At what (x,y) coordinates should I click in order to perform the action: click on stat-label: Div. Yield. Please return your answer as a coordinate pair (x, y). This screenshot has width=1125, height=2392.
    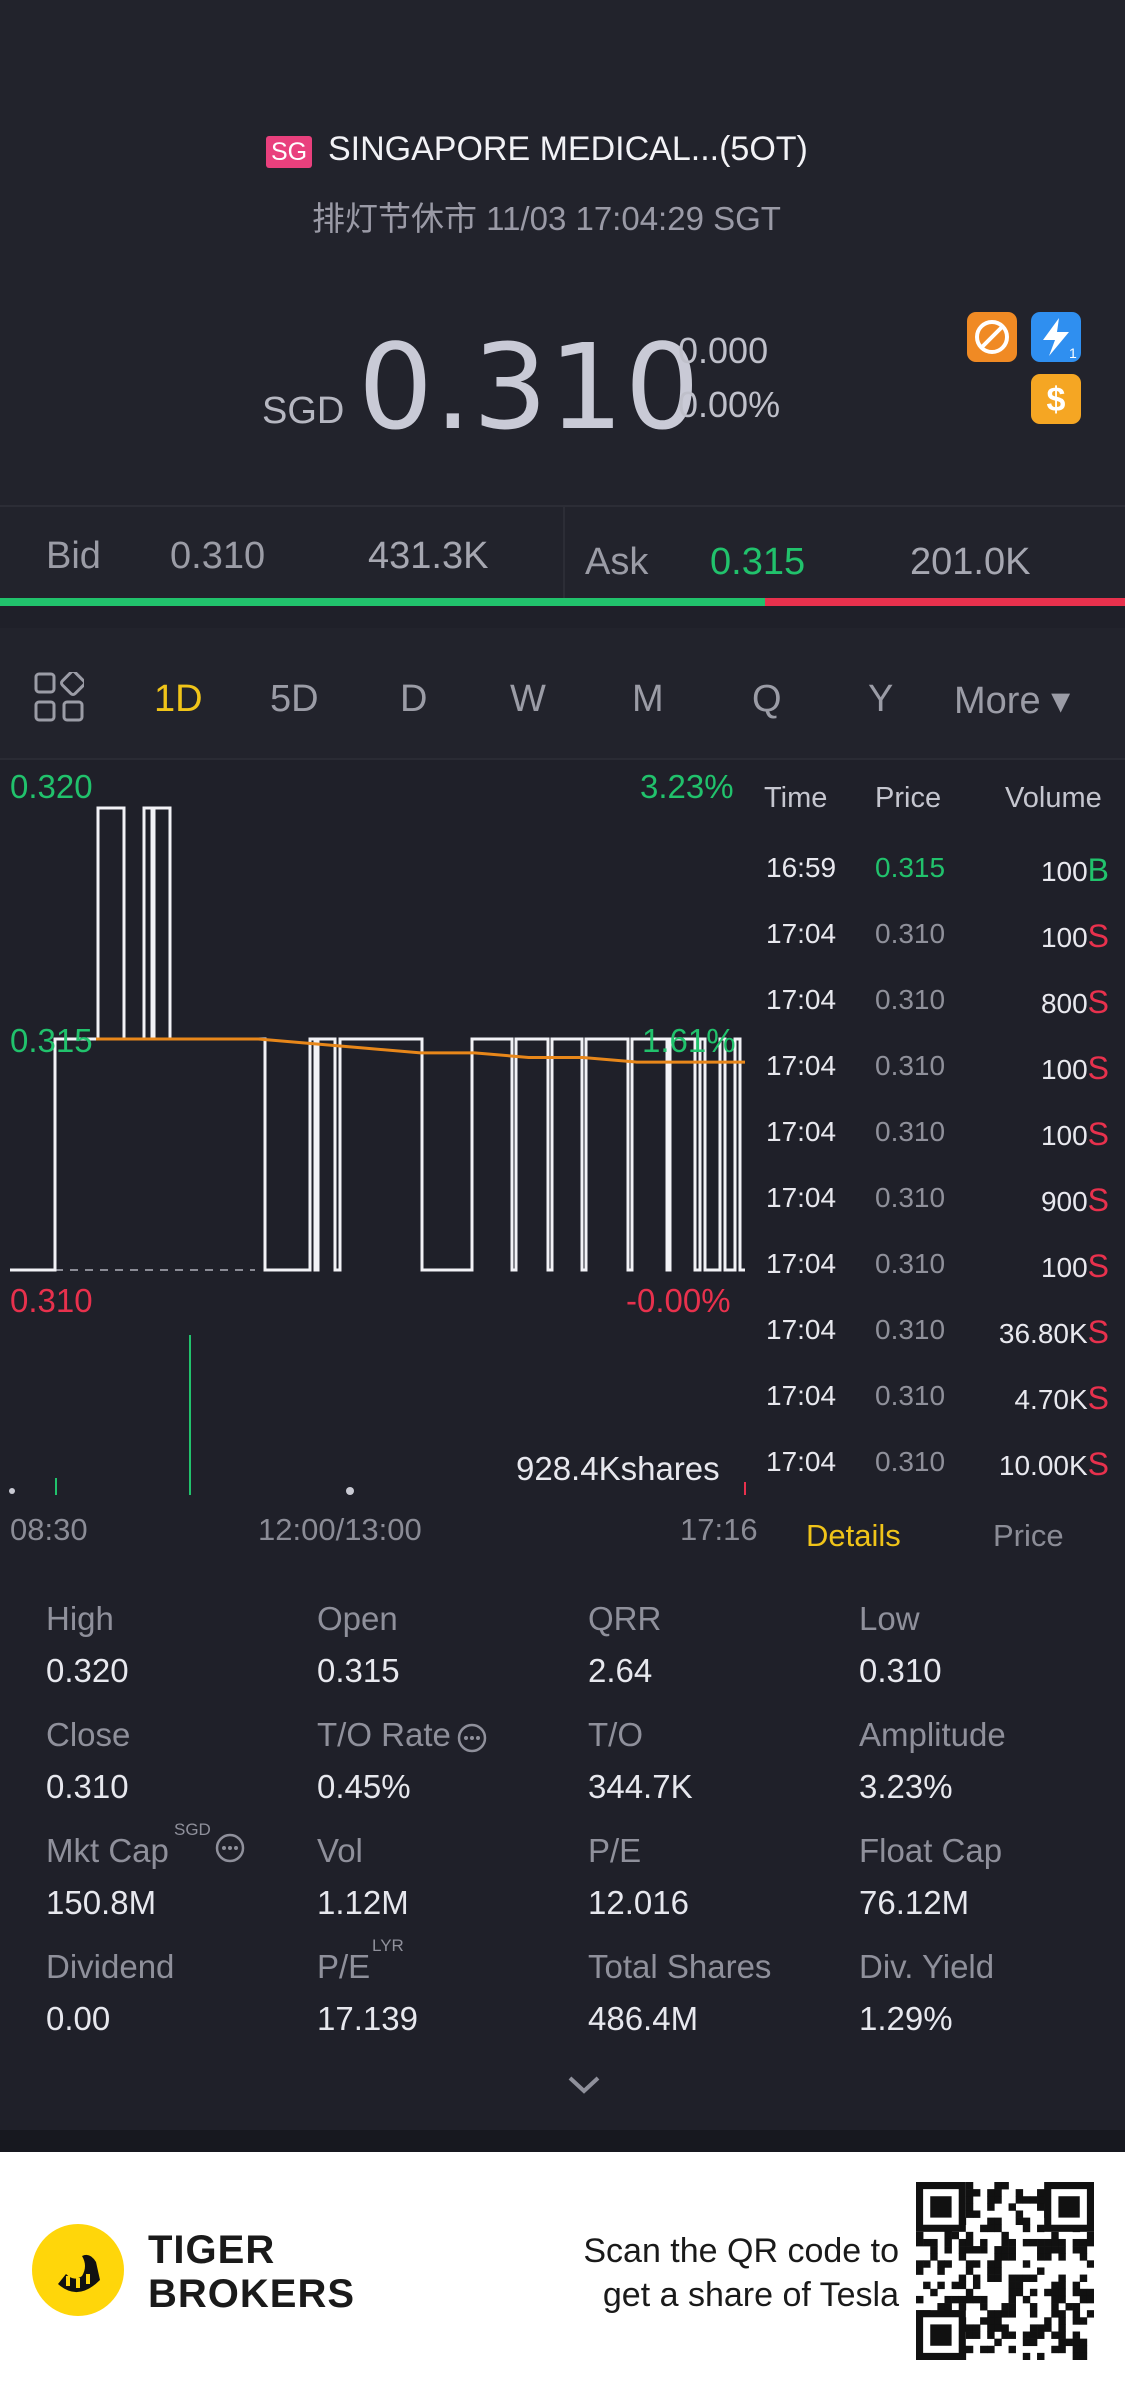
    Looking at the image, I should click on (927, 1966).